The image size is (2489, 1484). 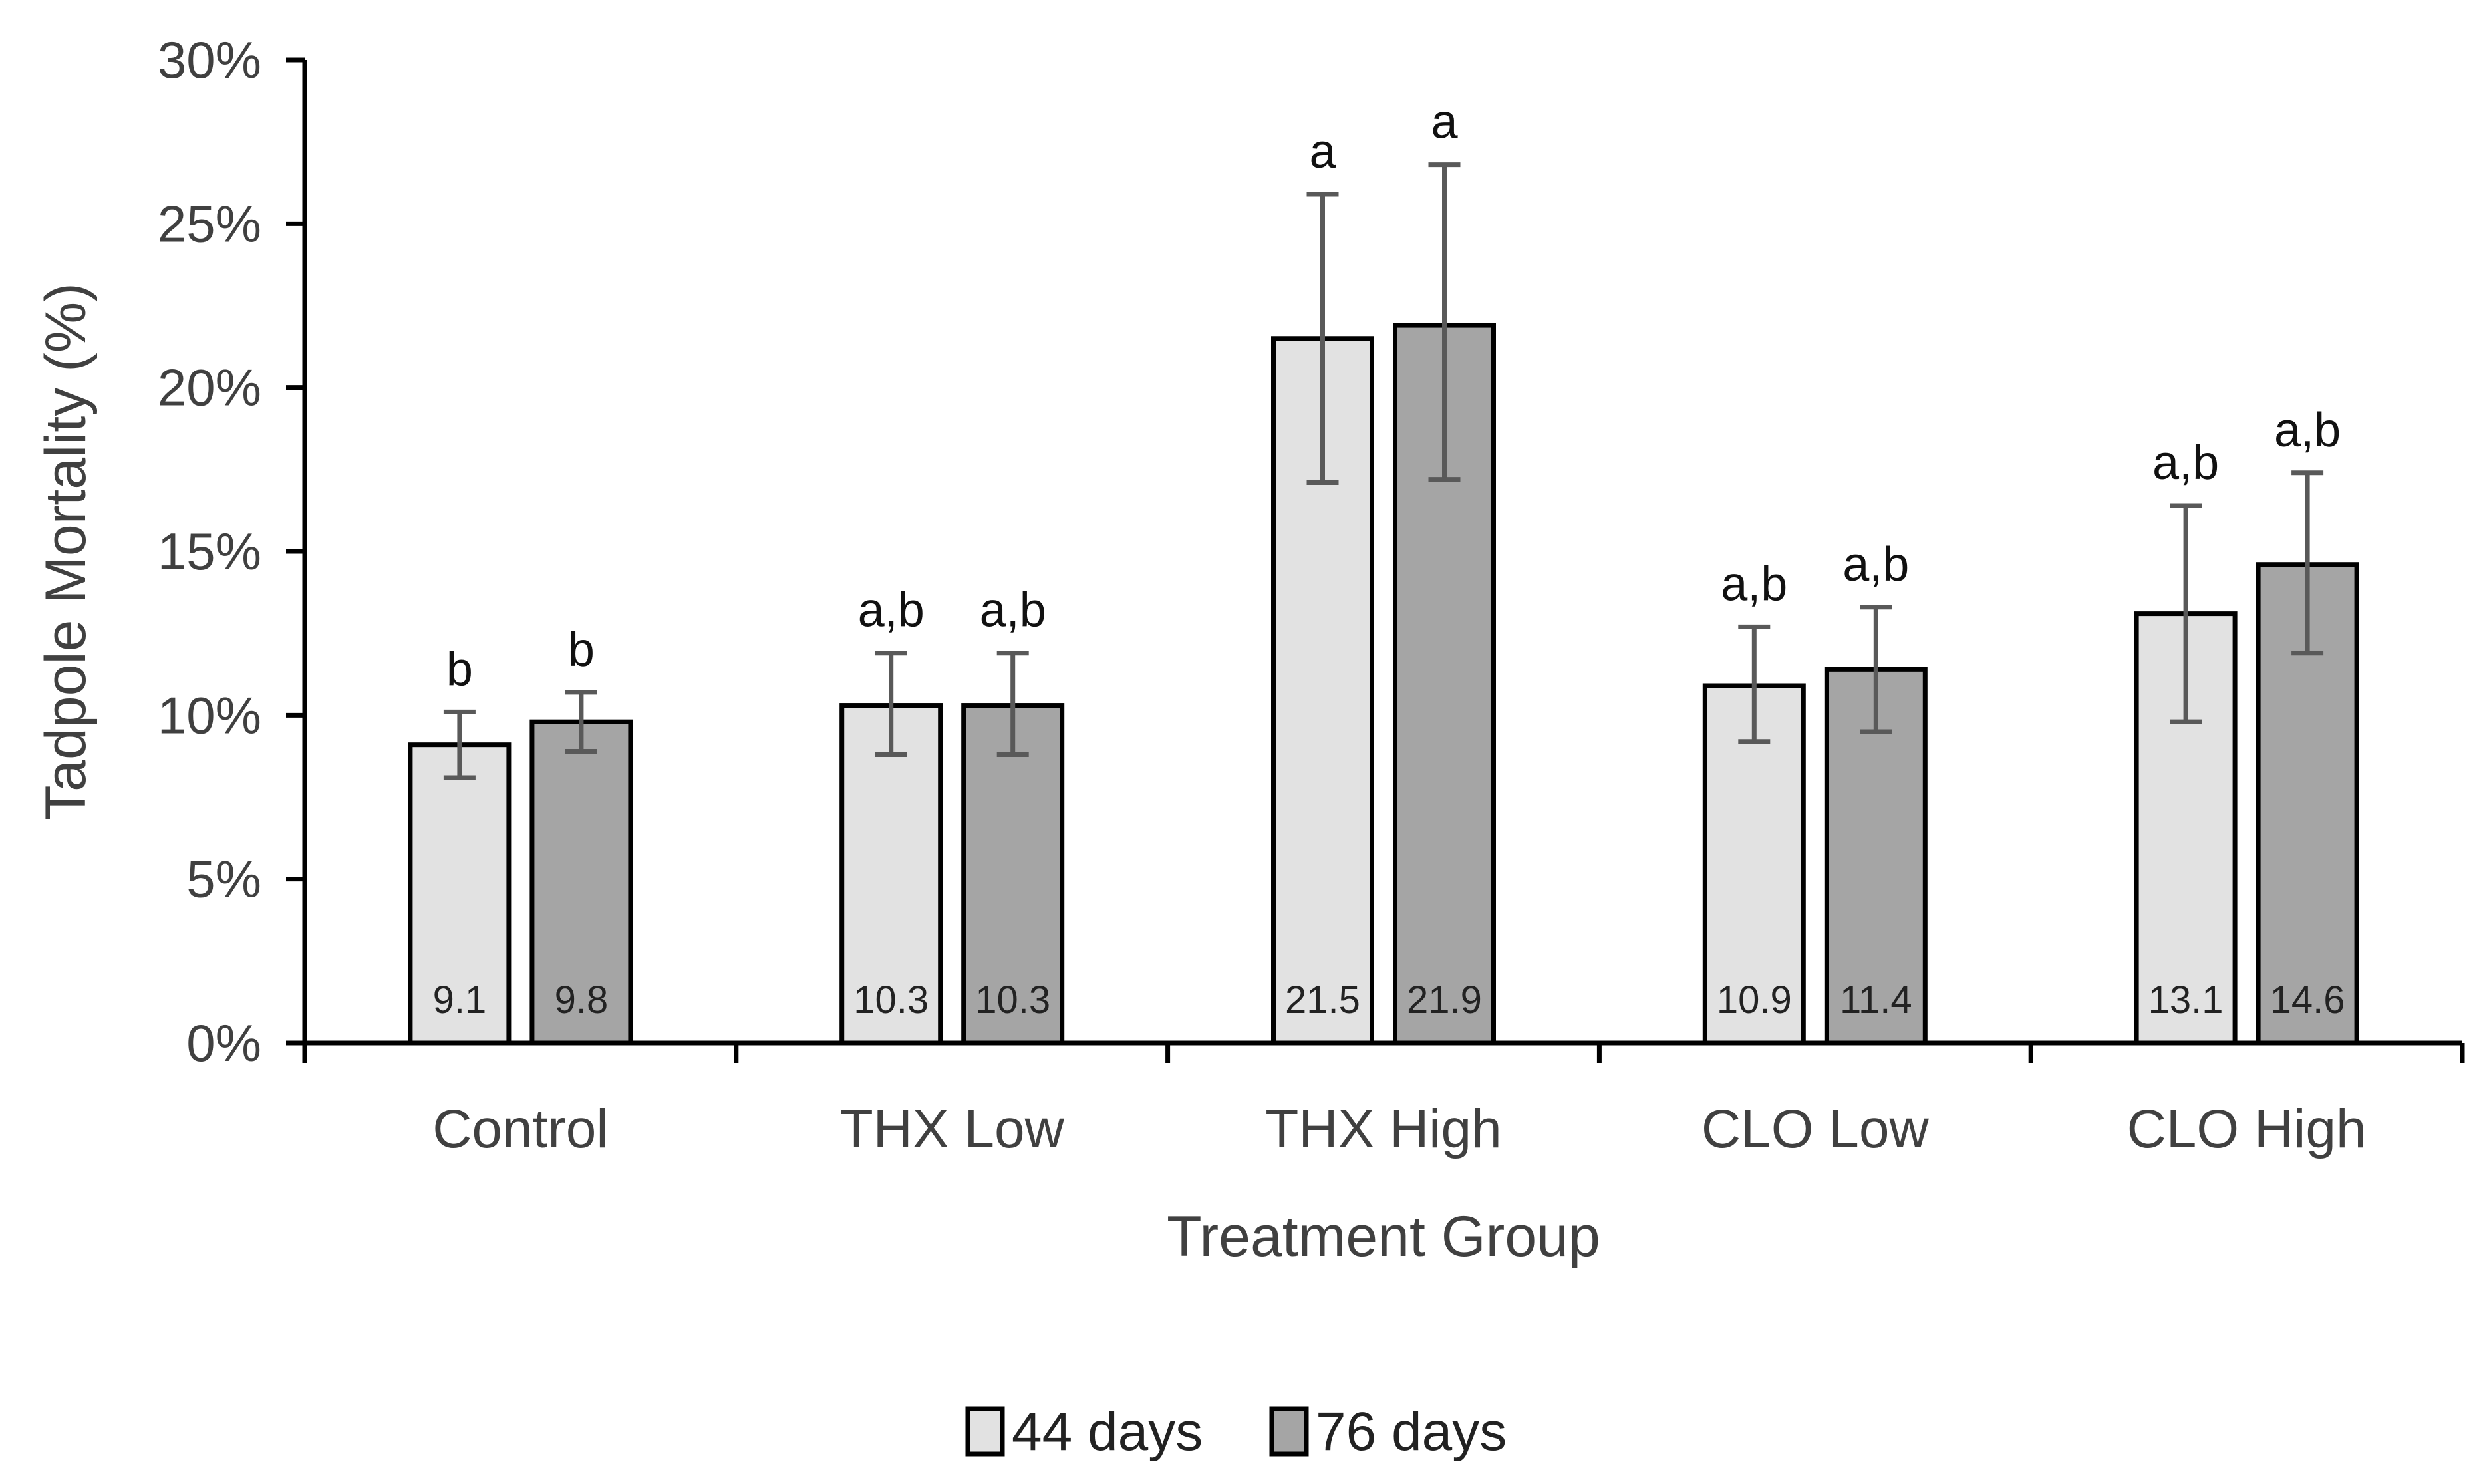 I want to click on legend-label-2: 76 days, so click(x=1411, y=1432).